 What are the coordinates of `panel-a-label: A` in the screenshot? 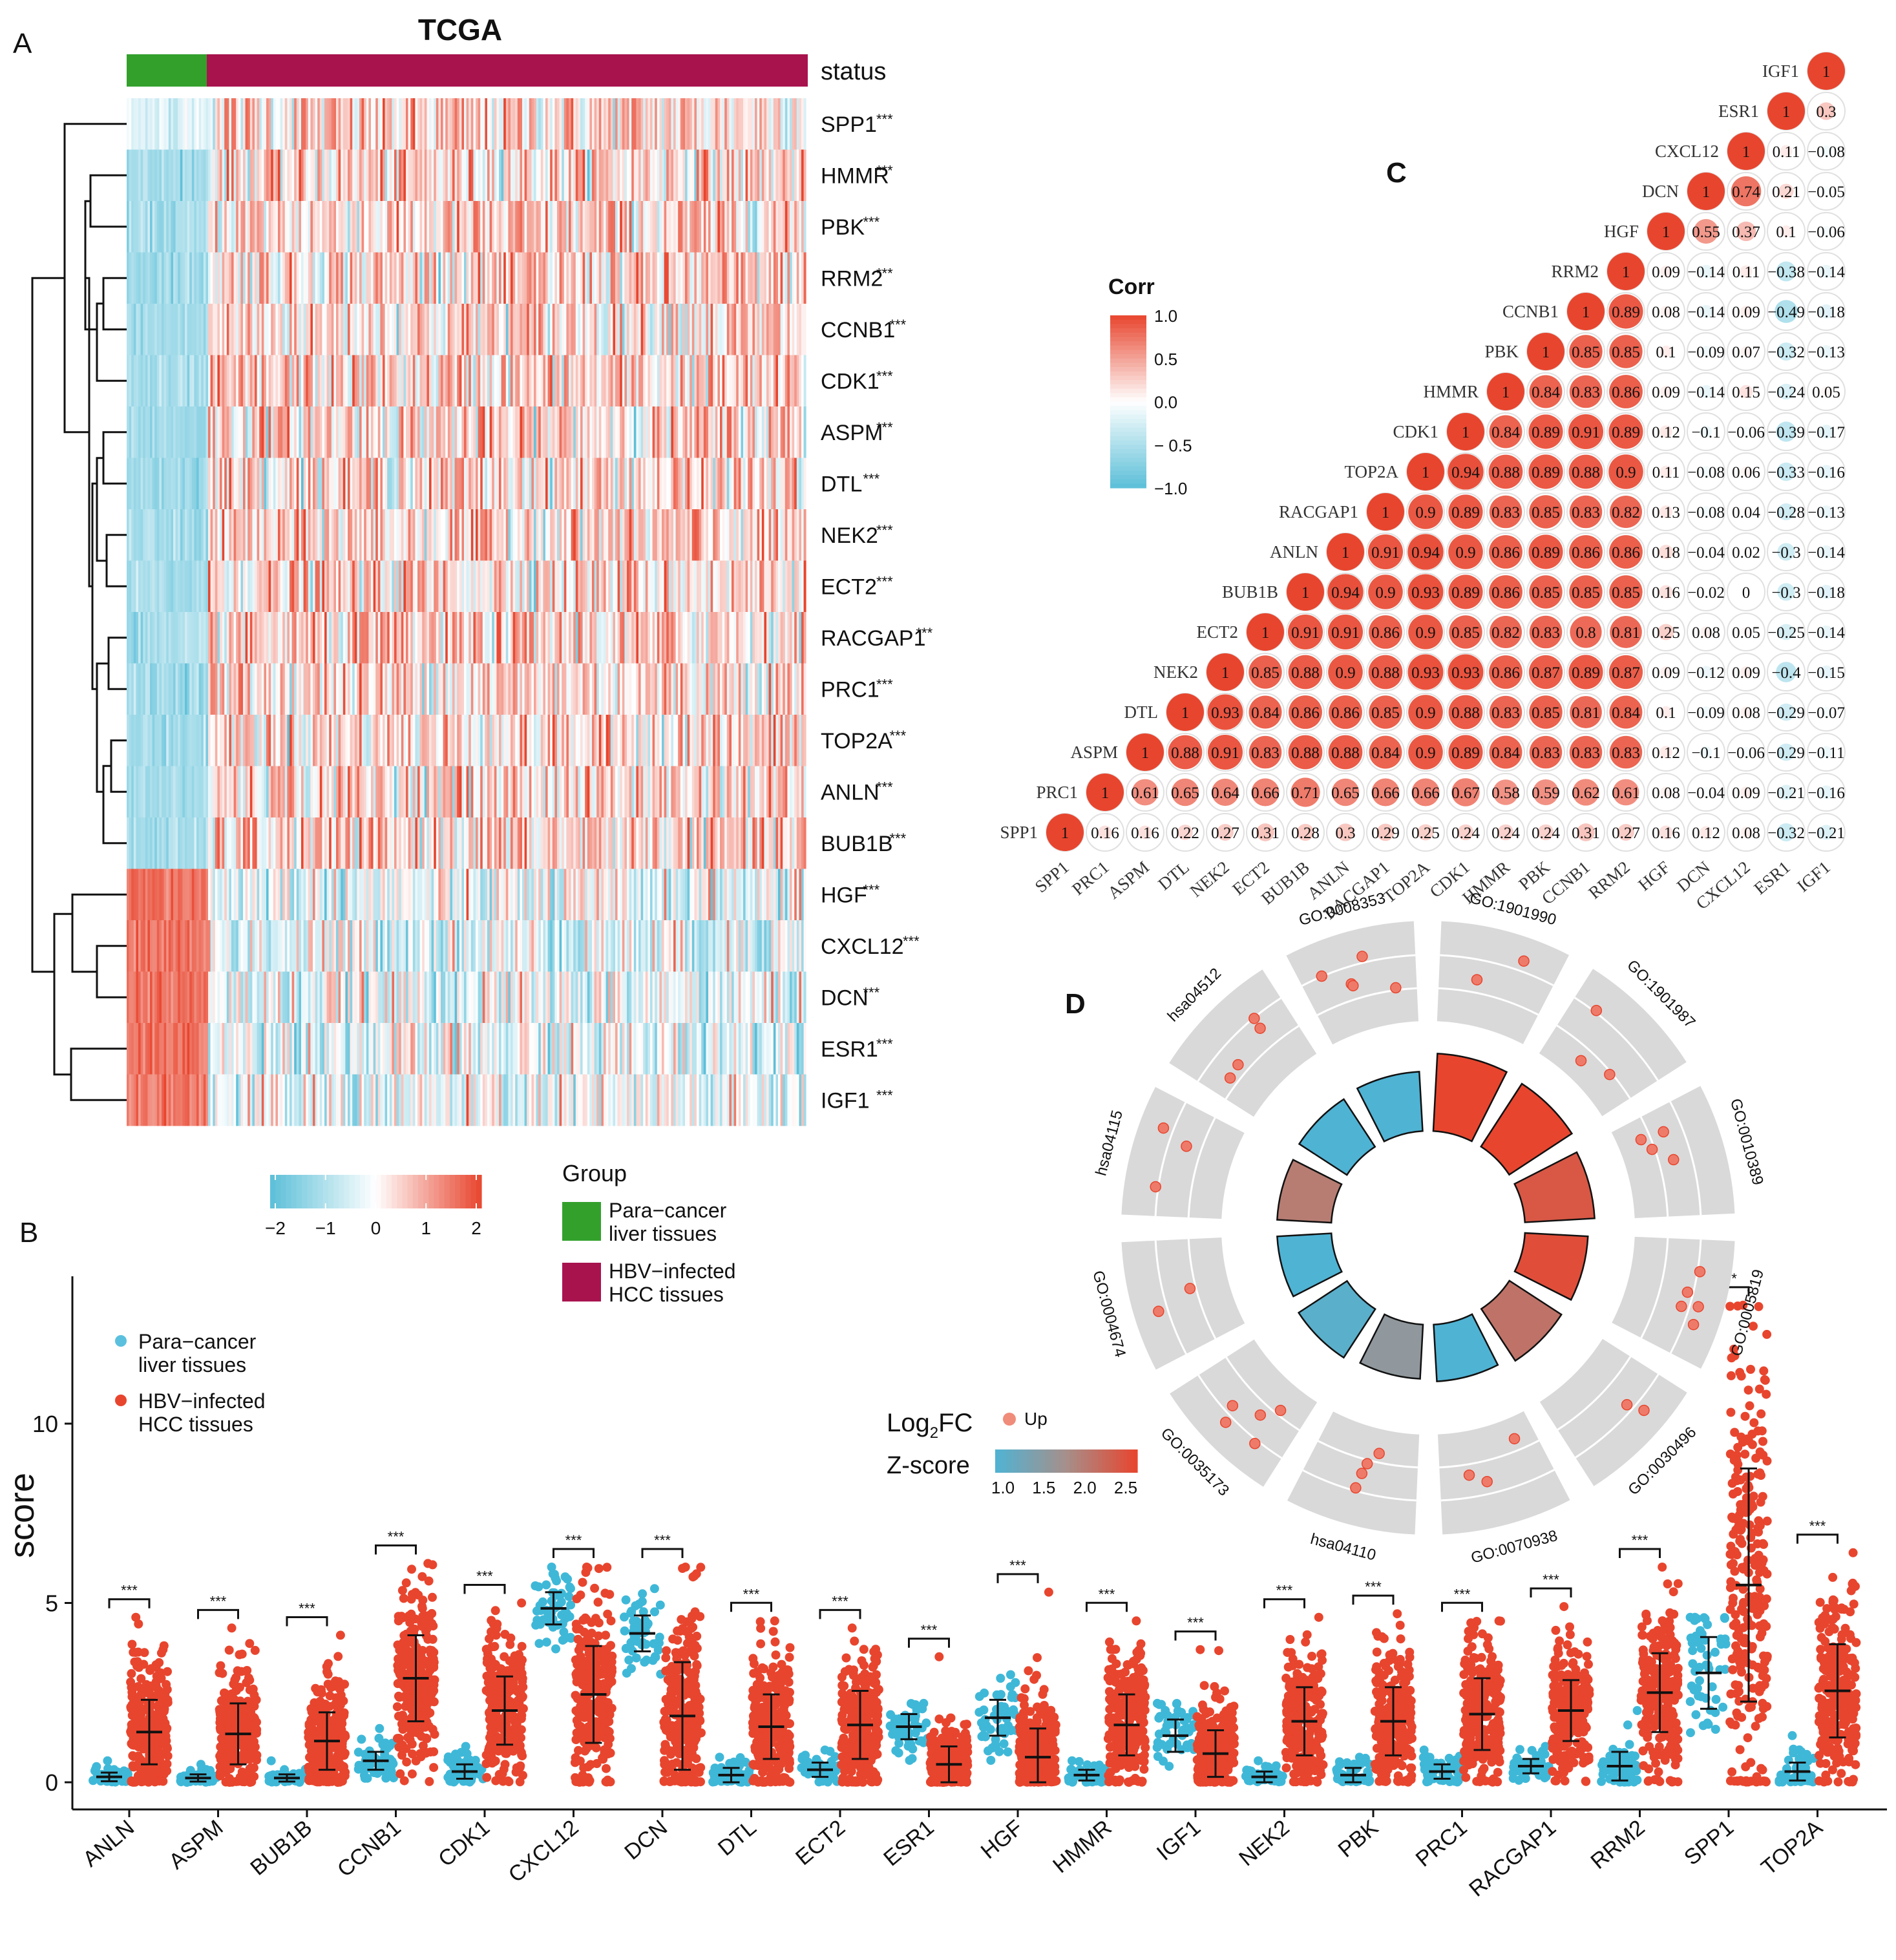 It's located at (23, 43).